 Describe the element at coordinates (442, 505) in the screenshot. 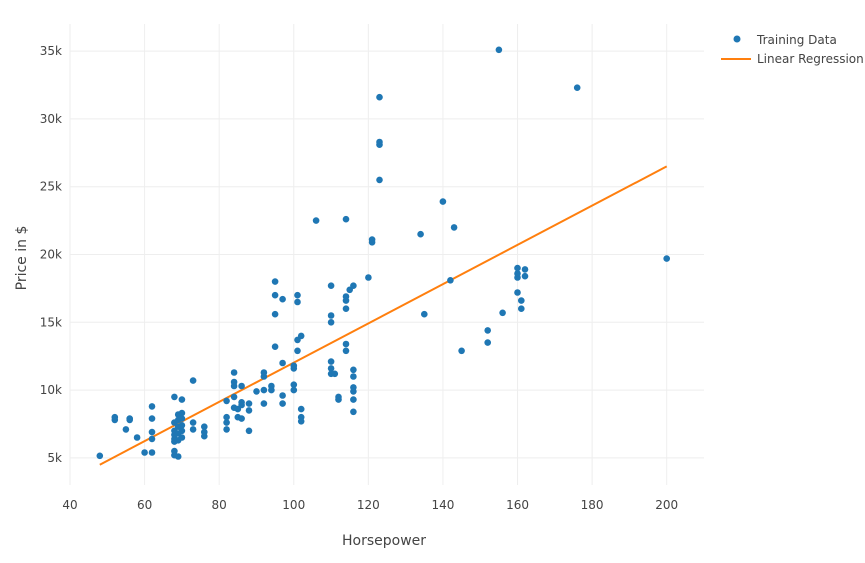

I see `x-tick-label: 140` at that location.